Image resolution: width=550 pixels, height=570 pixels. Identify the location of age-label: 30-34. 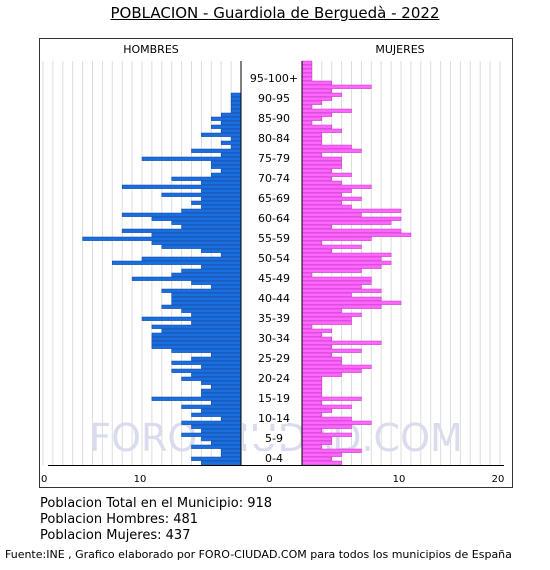
(274, 338).